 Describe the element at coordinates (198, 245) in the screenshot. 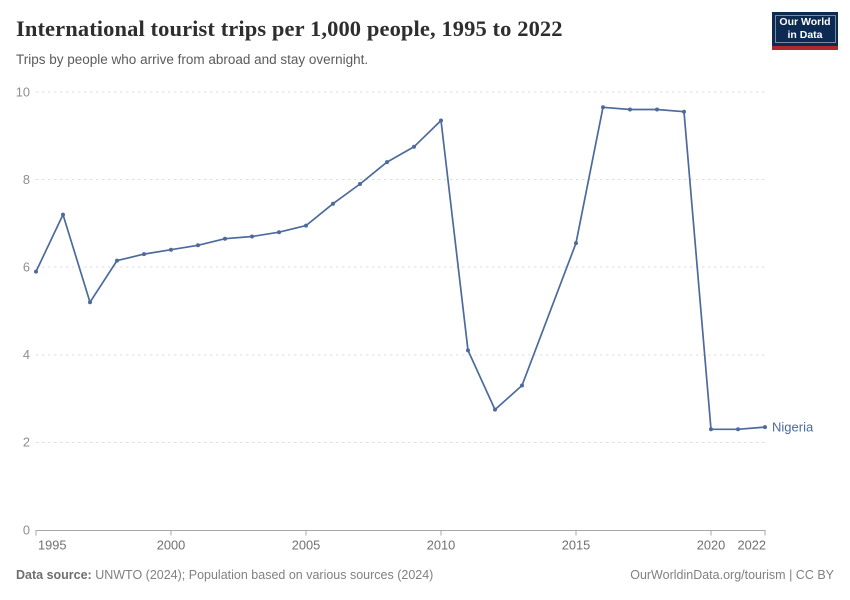

I see `data-point-2001` at that location.